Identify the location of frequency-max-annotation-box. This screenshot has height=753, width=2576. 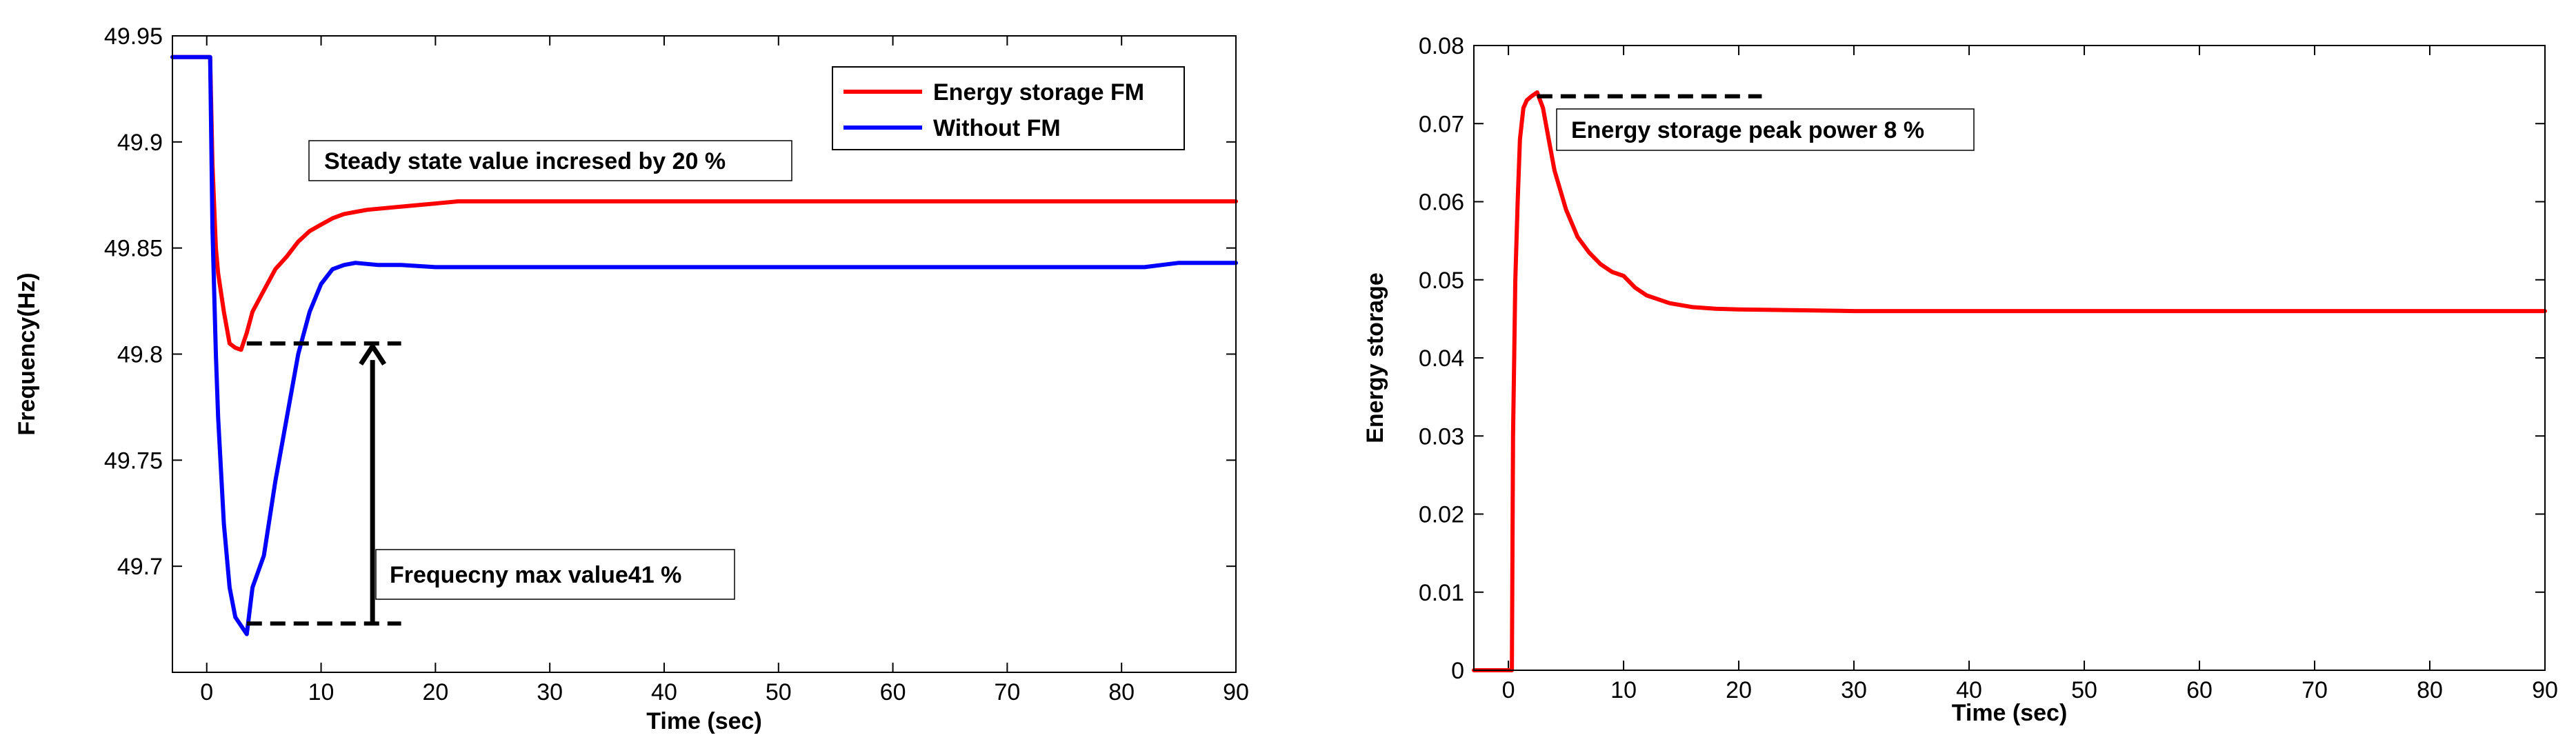
(555, 574).